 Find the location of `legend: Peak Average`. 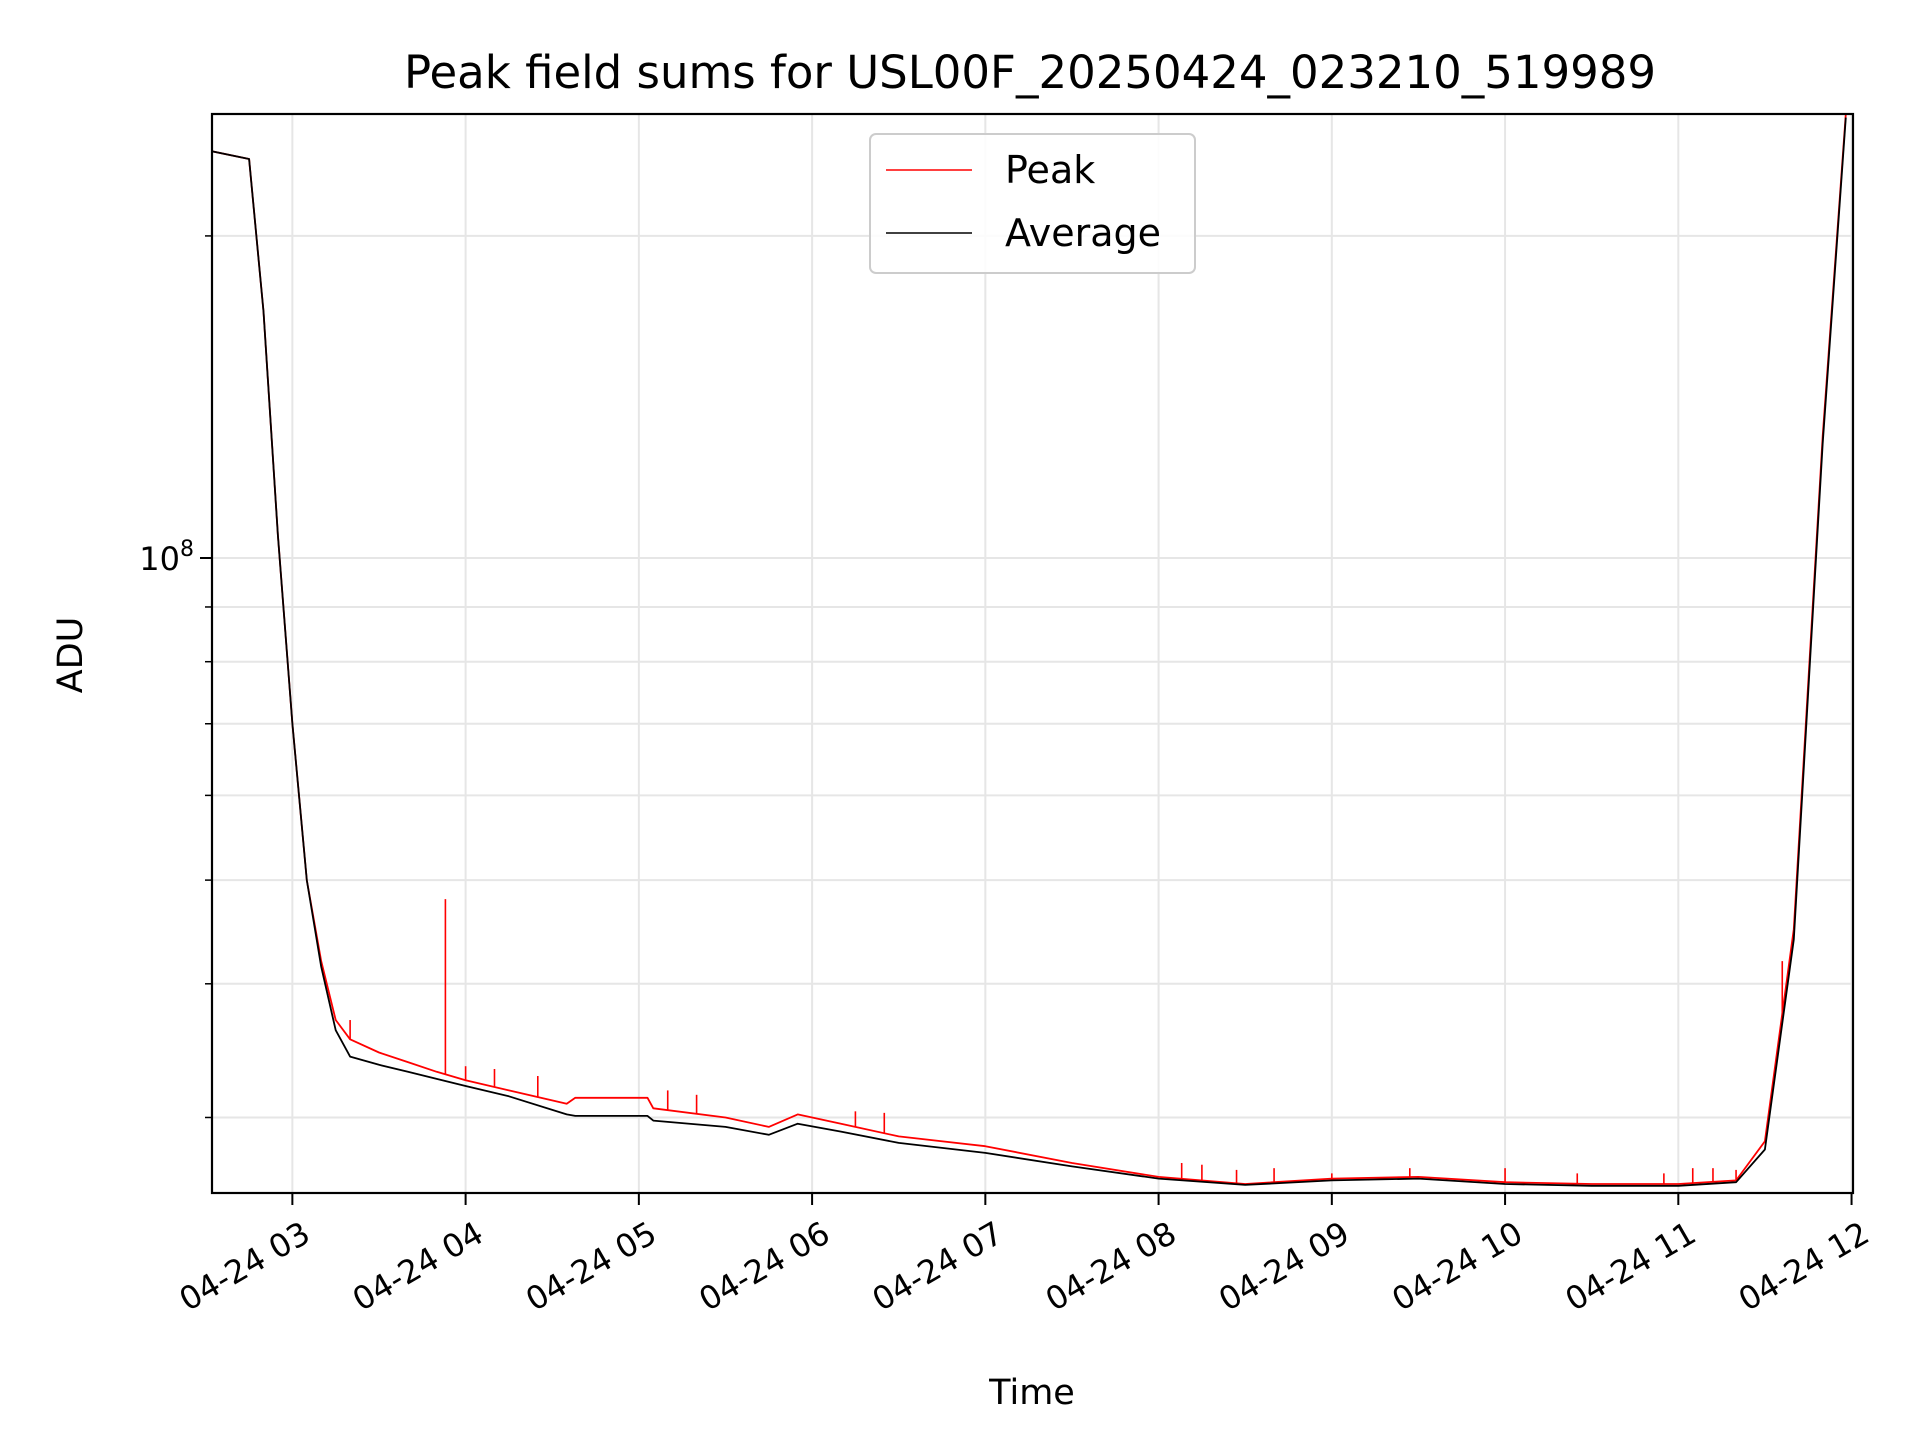

legend: Peak Average is located at coordinates (1032, 203).